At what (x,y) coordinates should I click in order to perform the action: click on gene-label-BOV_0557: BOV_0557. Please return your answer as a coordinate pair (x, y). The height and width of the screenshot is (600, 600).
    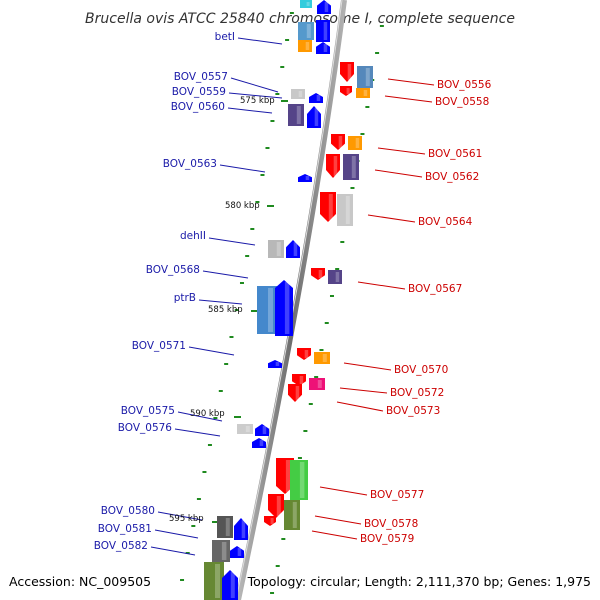
    Looking at the image, I should click on (201, 77).